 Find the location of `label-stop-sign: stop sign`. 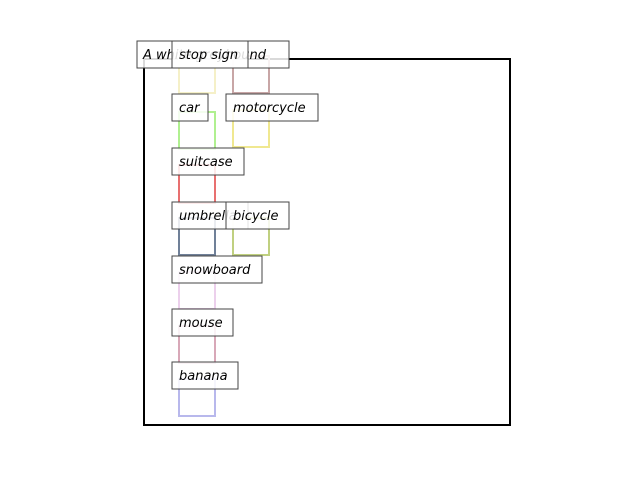

label-stop-sign: stop sign is located at coordinates (210, 54).